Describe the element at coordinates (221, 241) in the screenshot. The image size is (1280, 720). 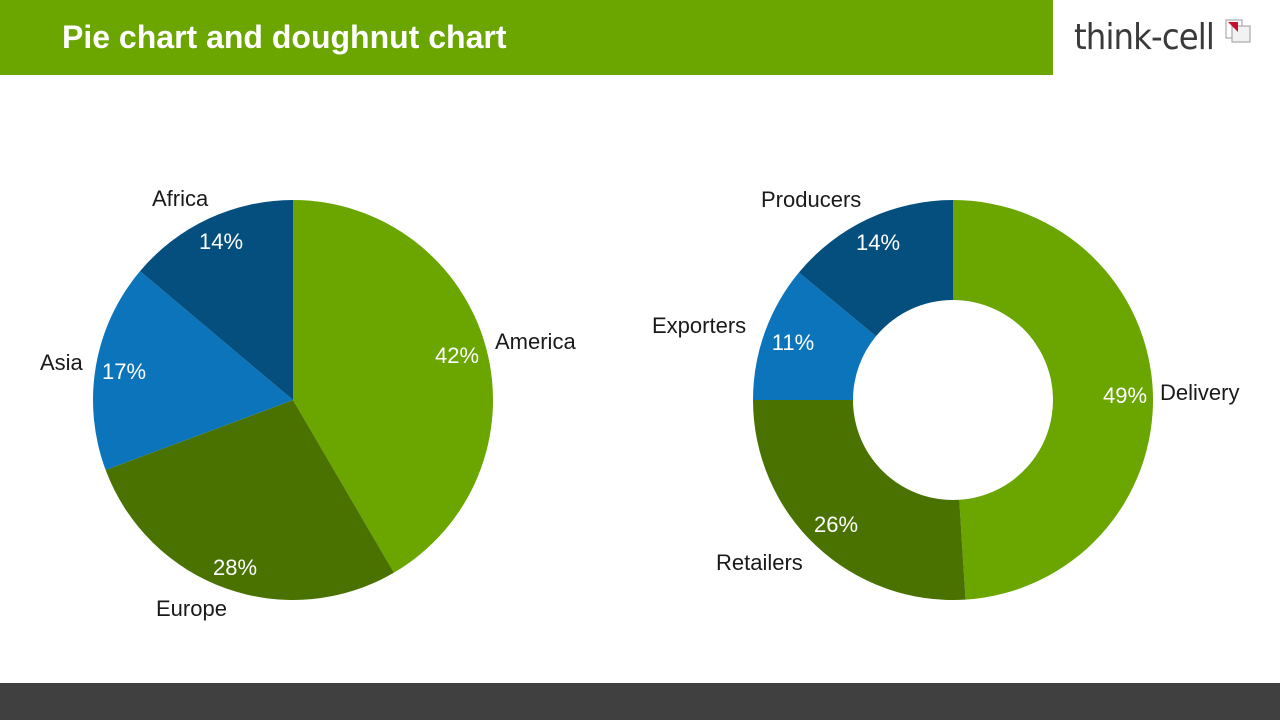
I see `pie-value-label-africa: 14%` at that location.